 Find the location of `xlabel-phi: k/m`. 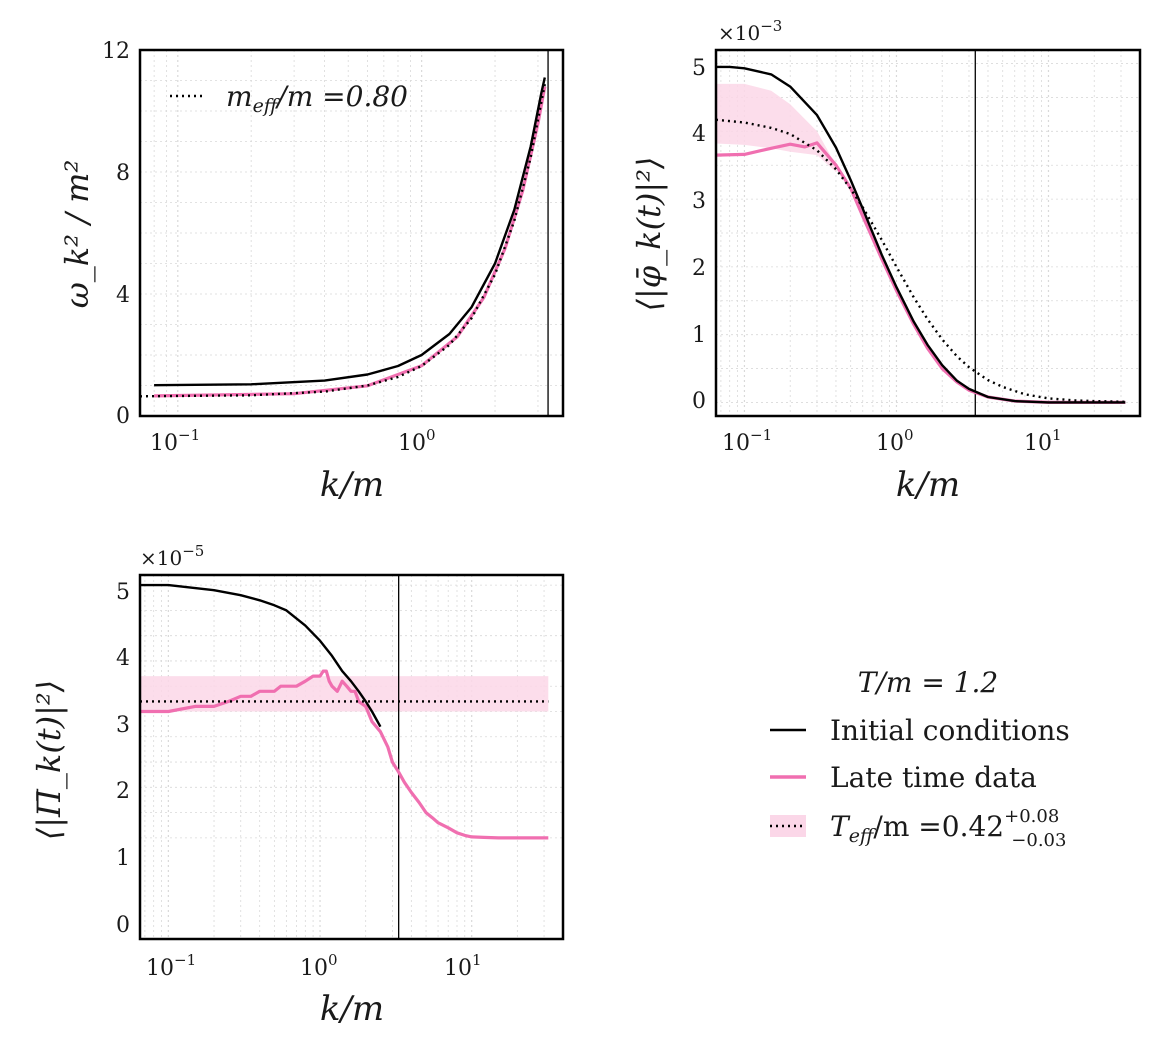

xlabel-phi: k/m is located at coordinates (928, 485).